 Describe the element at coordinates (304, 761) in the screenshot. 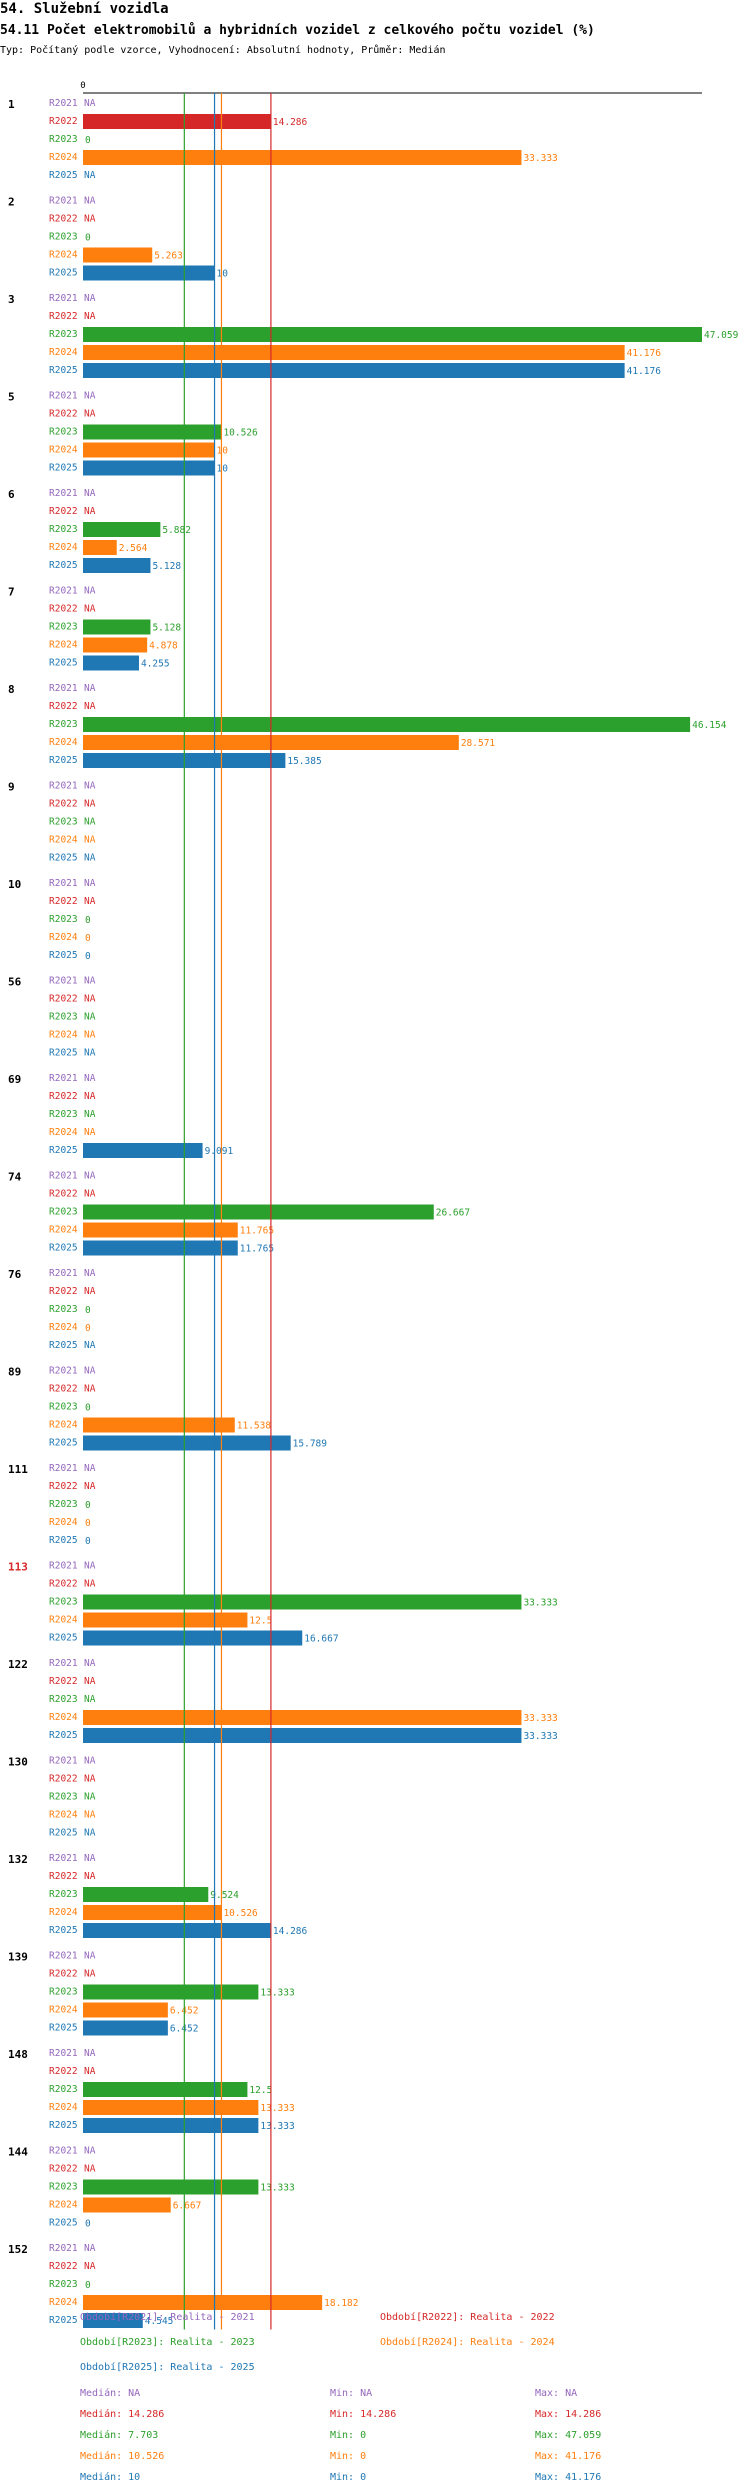

I see `value-label: 15.385` at that location.